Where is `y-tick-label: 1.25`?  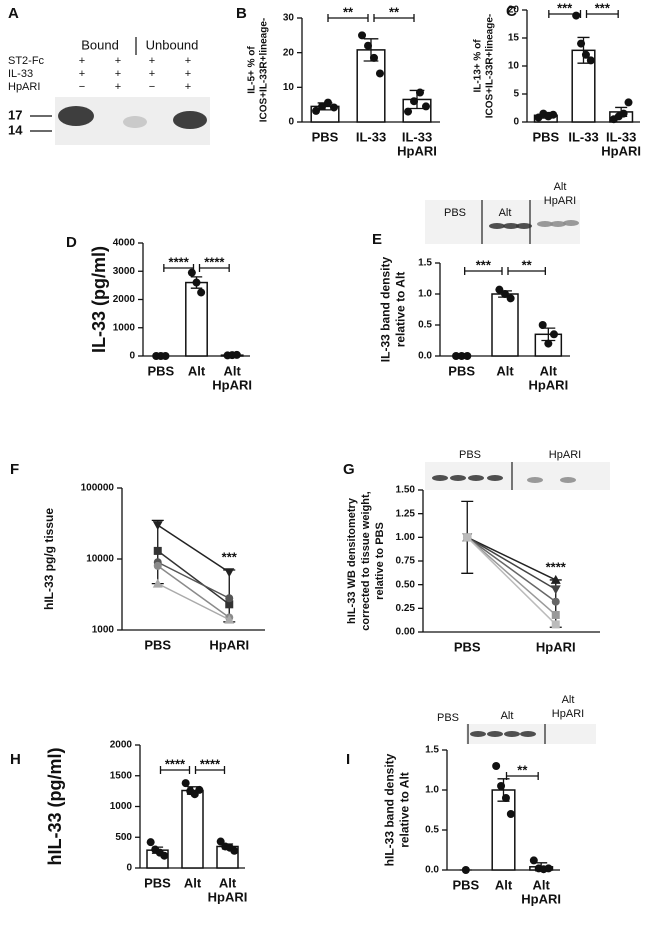
y-tick-label: 1.25 is located at coordinates (406, 513).